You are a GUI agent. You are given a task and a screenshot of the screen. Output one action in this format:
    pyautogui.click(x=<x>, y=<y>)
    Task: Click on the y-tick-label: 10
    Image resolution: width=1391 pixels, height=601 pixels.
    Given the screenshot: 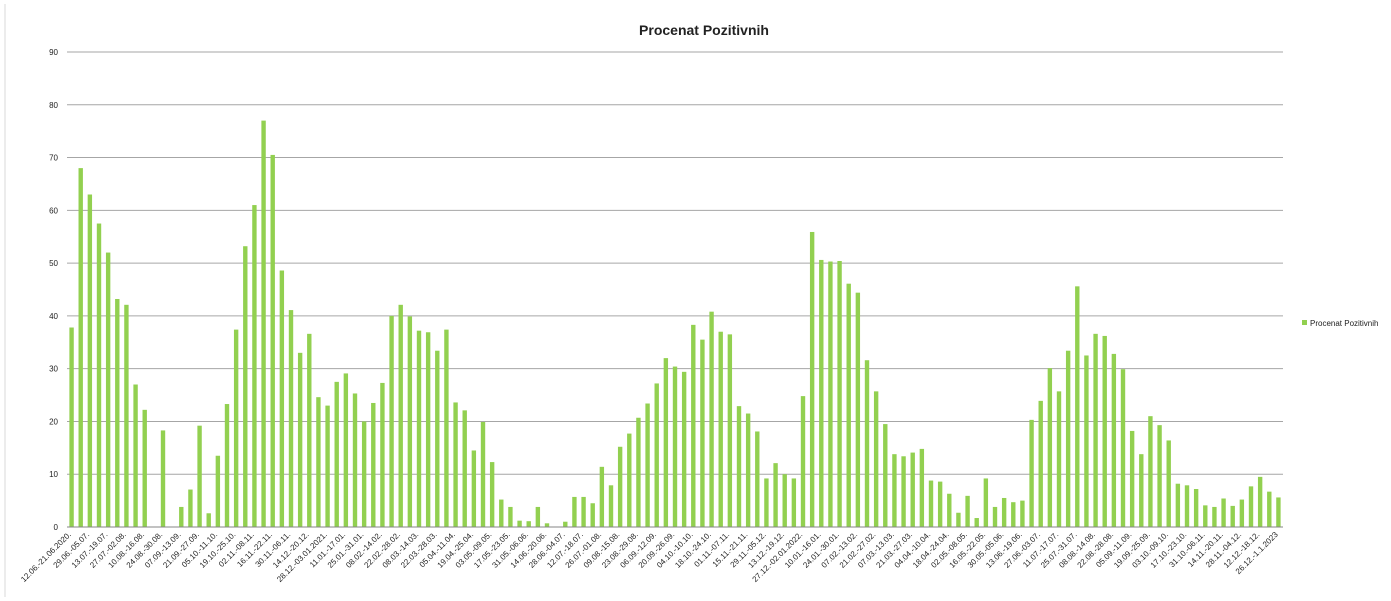 What is the action you would take?
    pyautogui.click(x=53, y=474)
    